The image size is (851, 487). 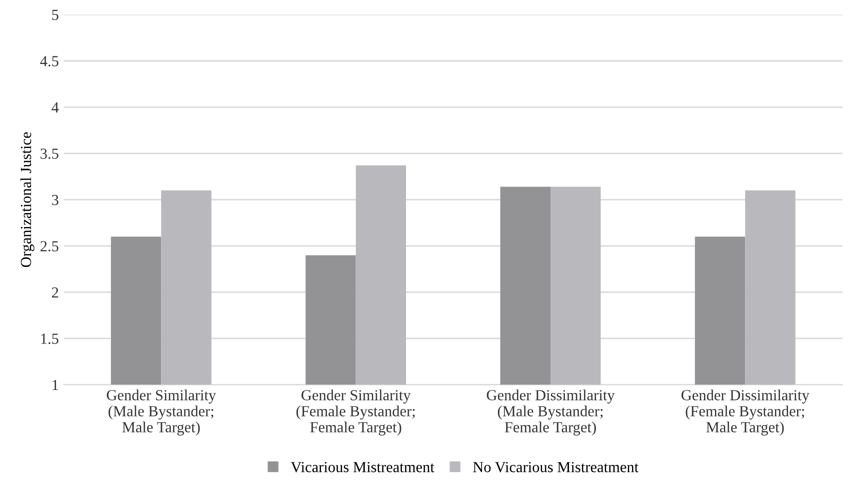 What do you see at coordinates (55, 385) in the screenshot?
I see `y-tick-label: 1` at bounding box center [55, 385].